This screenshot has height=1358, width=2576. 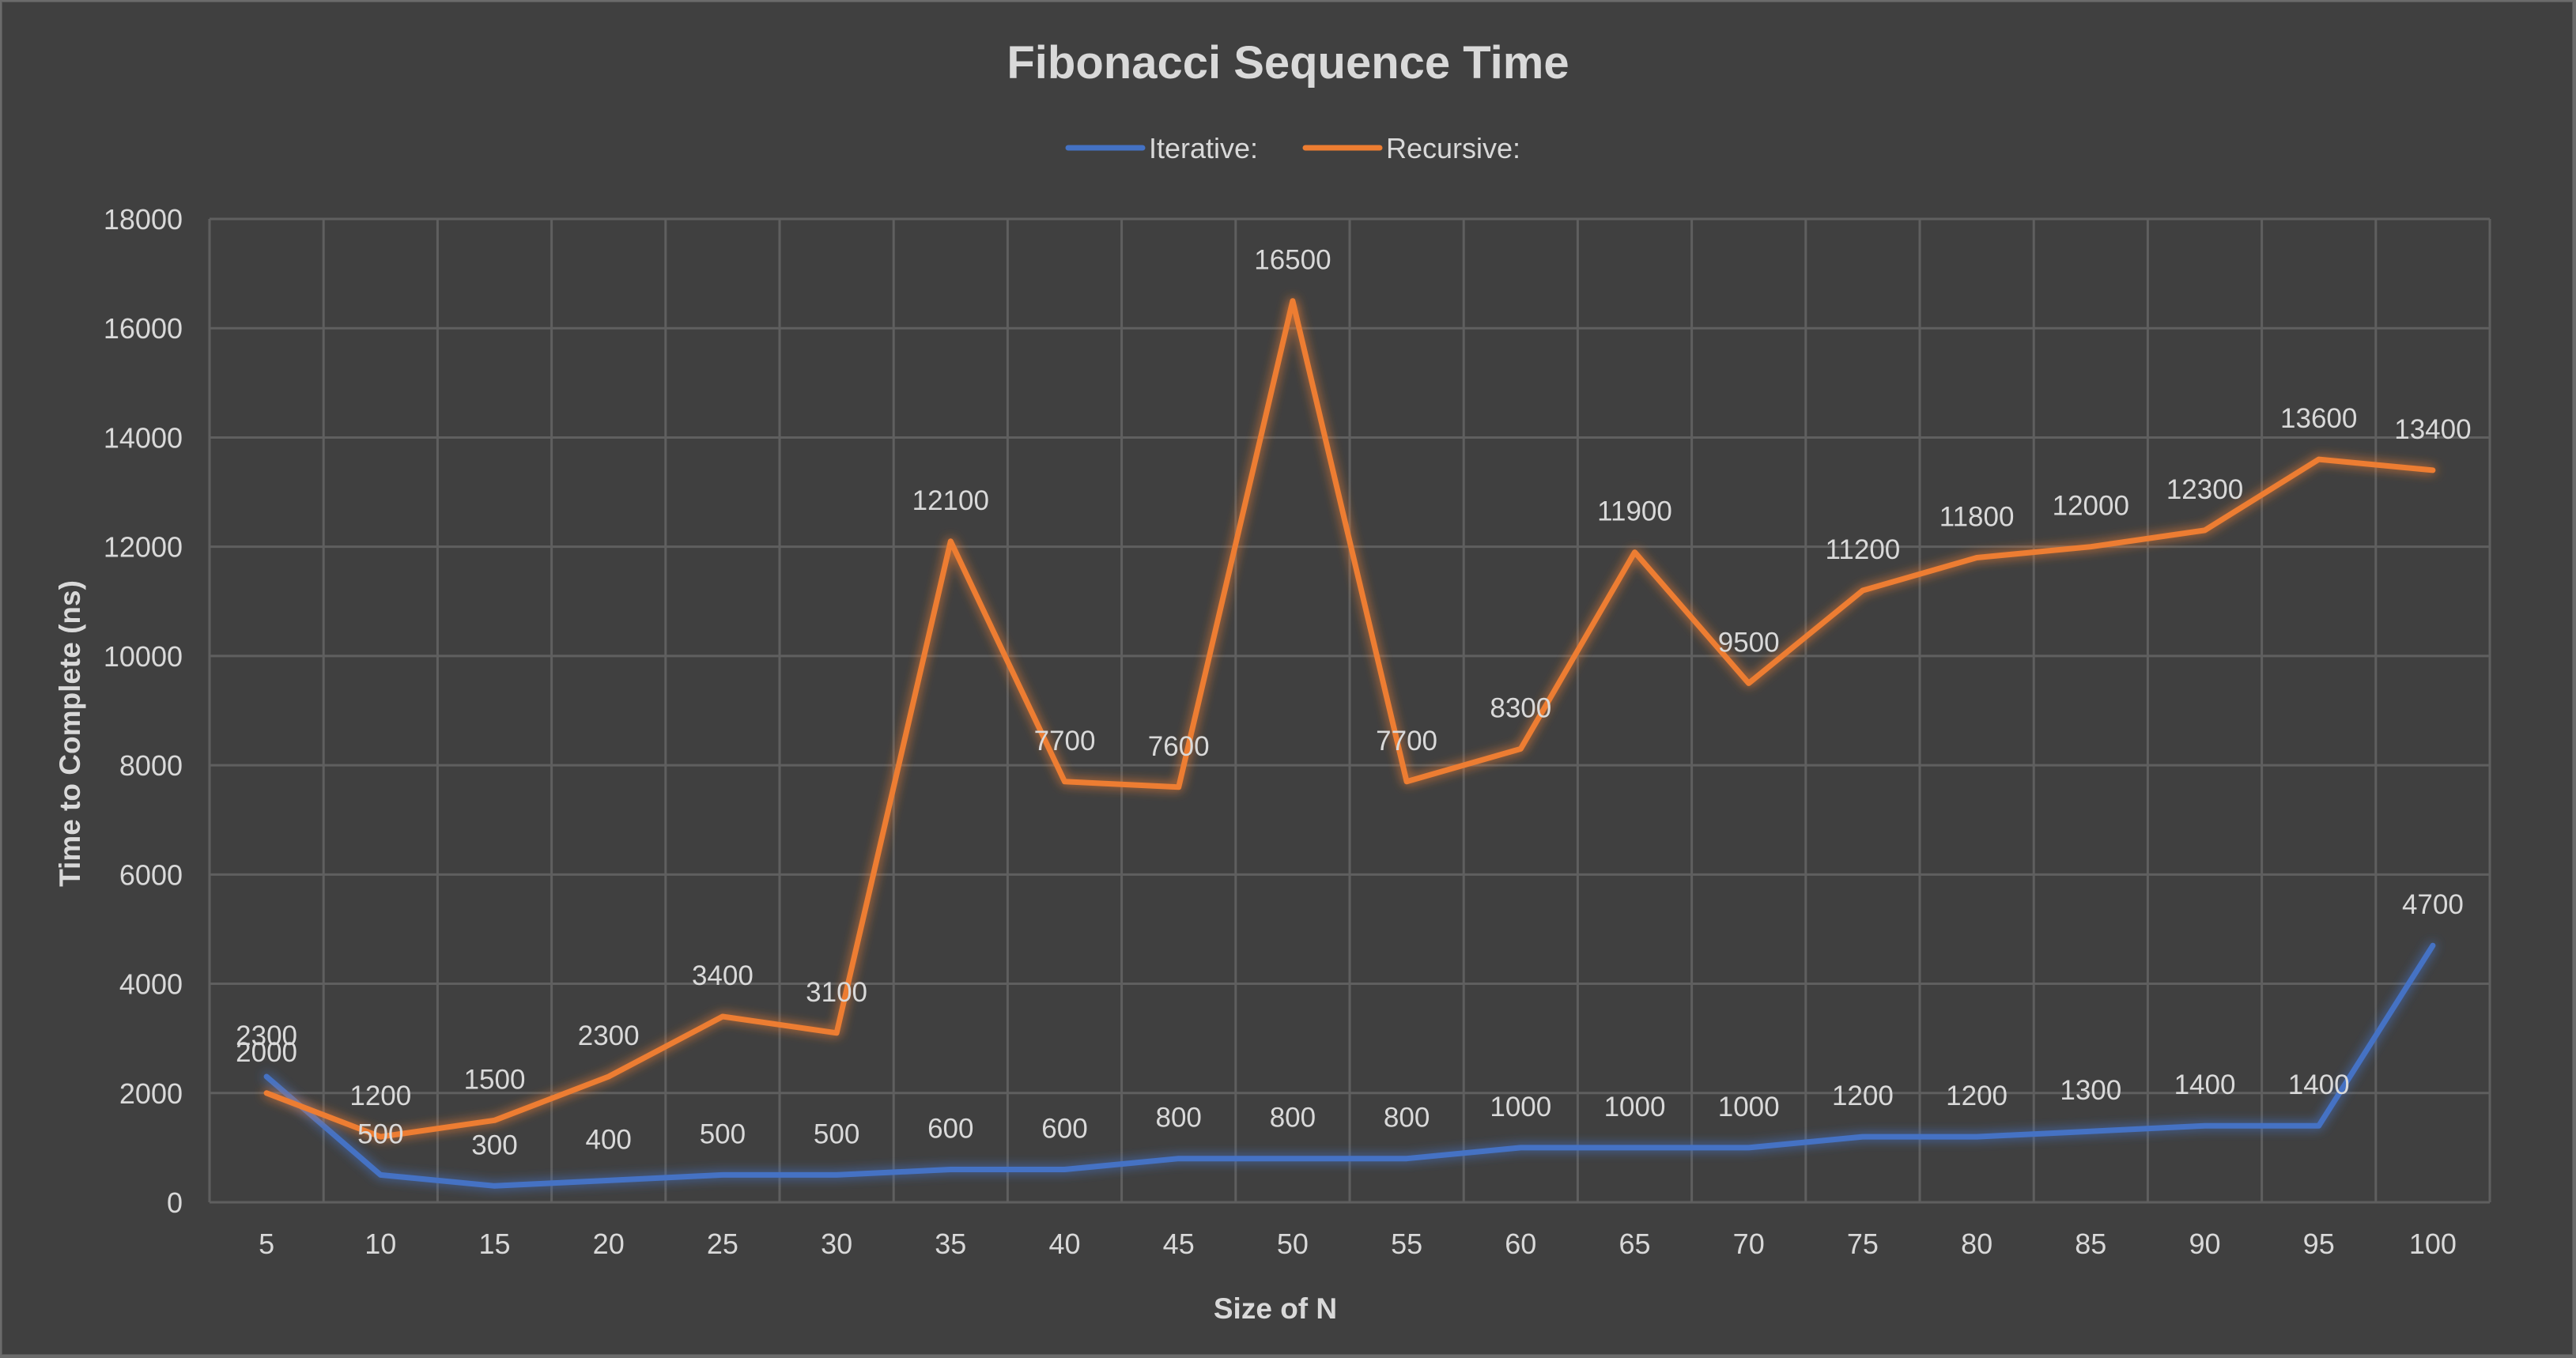 I want to click on x-tick-label: 80, so click(x=1976, y=1244).